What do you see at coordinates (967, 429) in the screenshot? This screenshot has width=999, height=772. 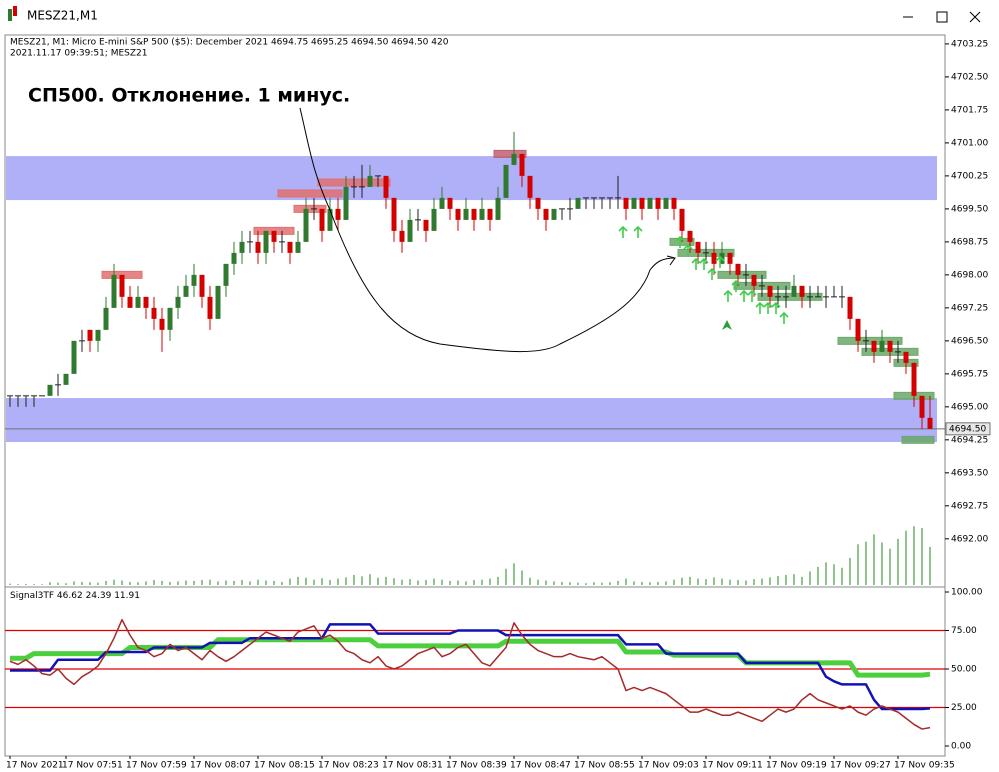 I see `last-price-label: 4694.50` at bounding box center [967, 429].